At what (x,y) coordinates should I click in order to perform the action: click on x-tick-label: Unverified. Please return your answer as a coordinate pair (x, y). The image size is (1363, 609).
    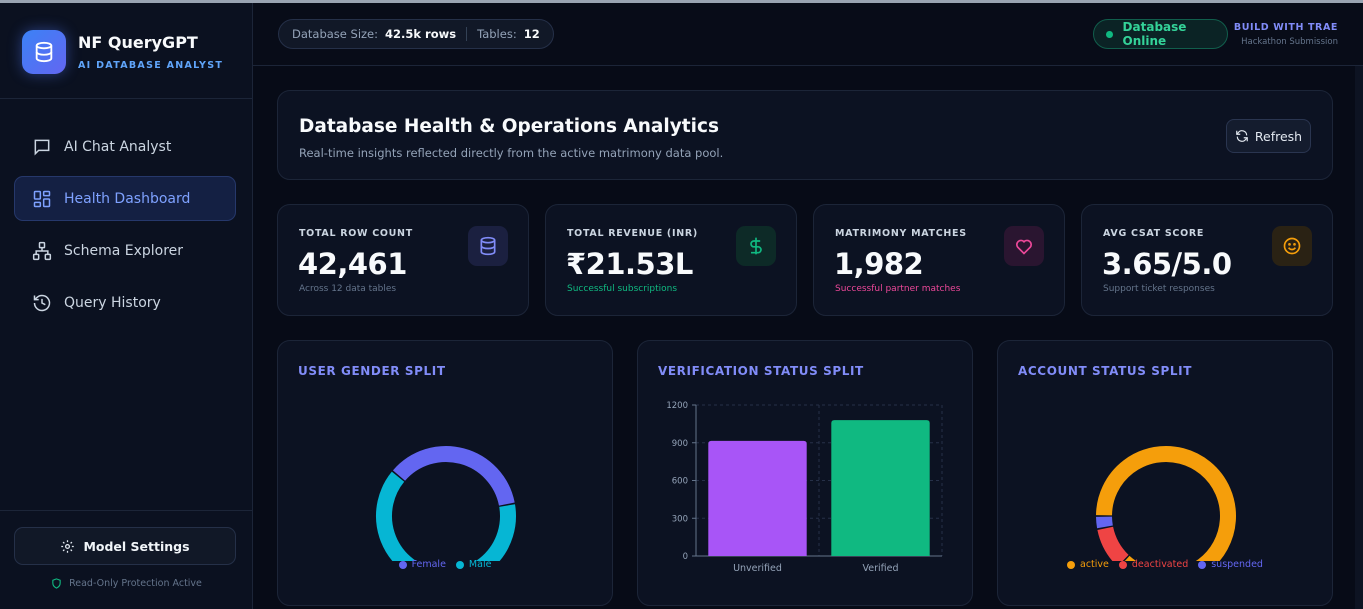
    Looking at the image, I should click on (757, 568).